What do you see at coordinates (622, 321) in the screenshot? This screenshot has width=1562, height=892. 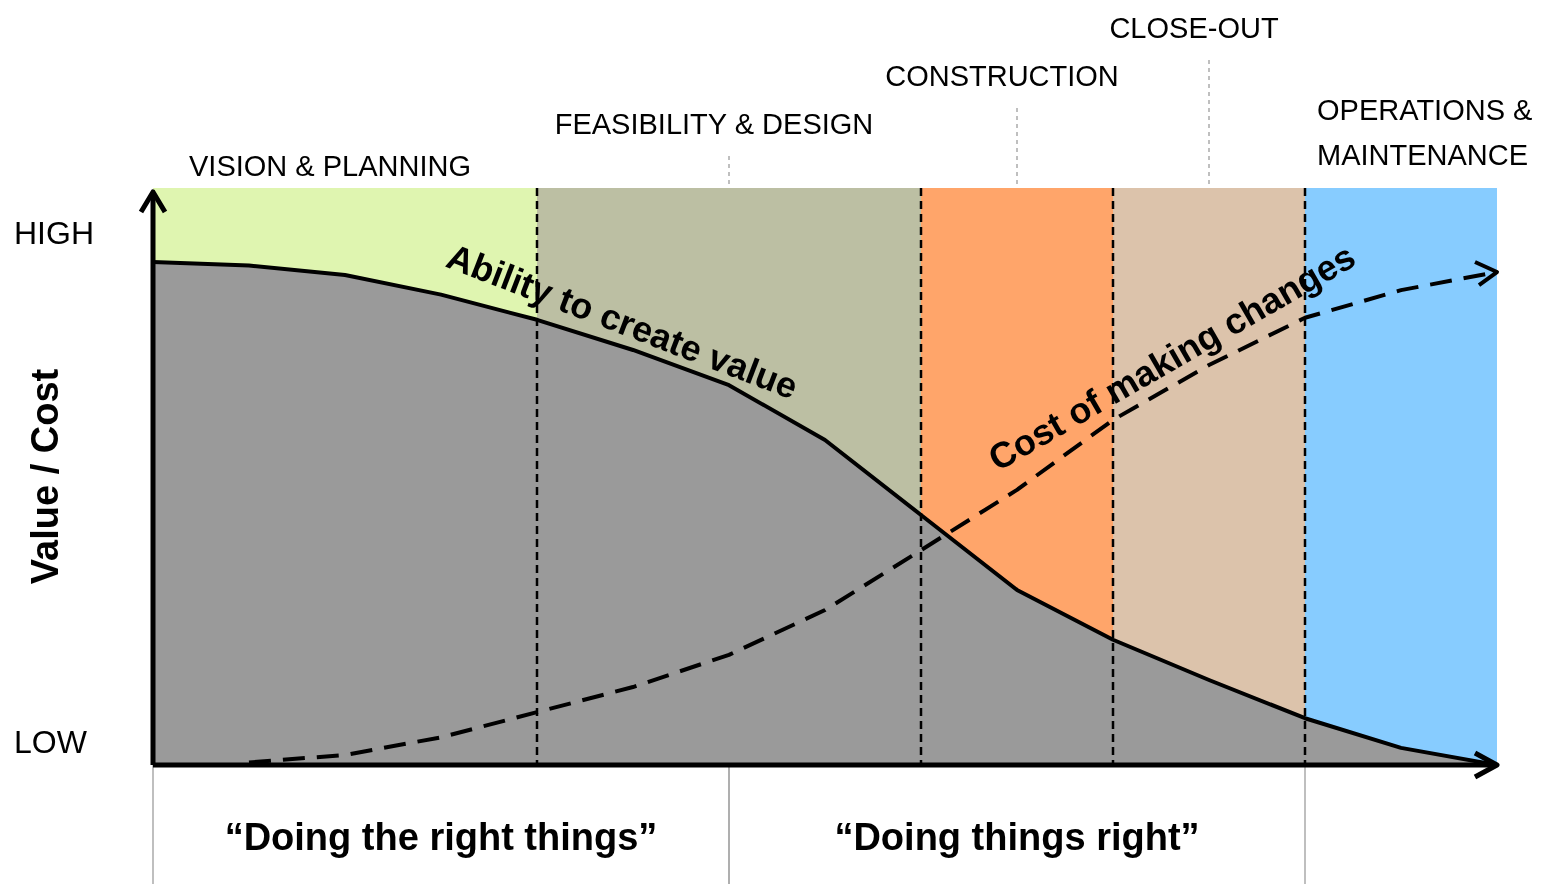 I see `text: Ability to create value` at bounding box center [622, 321].